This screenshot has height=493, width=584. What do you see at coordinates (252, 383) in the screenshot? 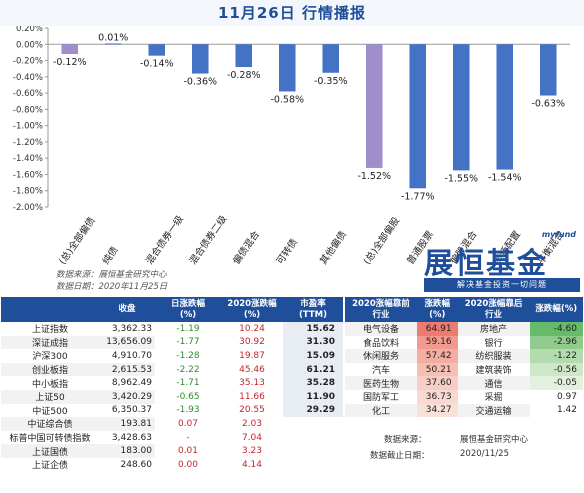
I see `index-ytd-change: 35.13` at bounding box center [252, 383].